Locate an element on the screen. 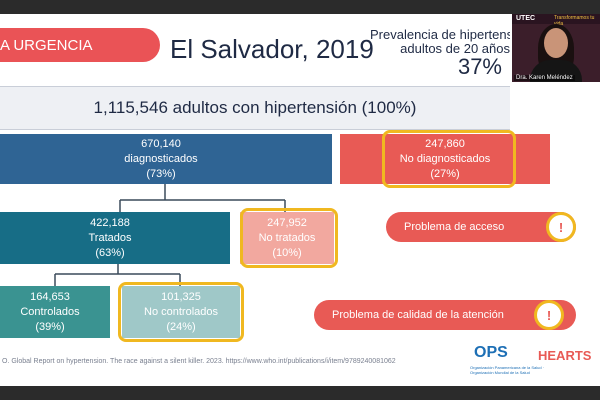 This screenshot has width=600, height=400. speaker-name: Dra. Karen Meléndez is located at coordinates (544, 78).